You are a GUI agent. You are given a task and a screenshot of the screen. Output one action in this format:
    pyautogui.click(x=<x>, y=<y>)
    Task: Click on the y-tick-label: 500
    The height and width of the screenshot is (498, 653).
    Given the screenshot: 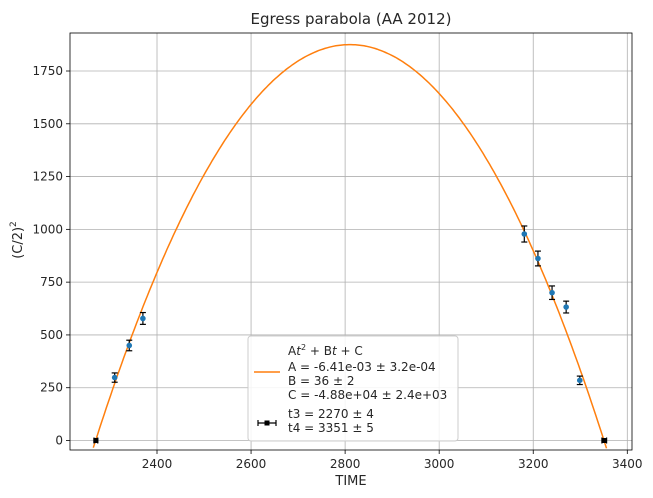 What is the action you would take?
    pyautogui.click(x=51, y=335)
    